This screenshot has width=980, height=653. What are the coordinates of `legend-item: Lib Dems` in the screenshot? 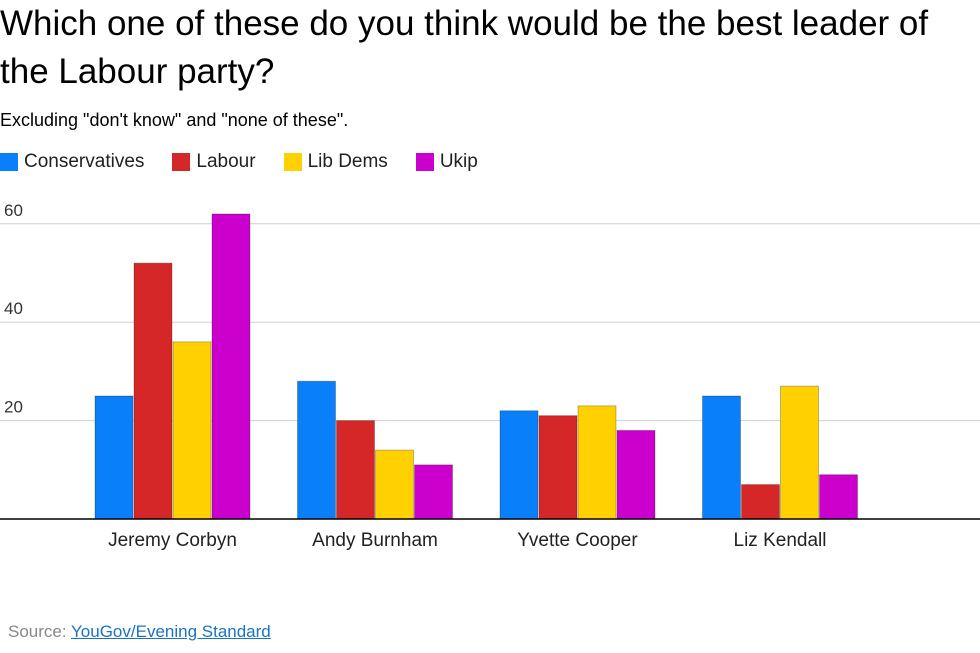 It's located at (335, 162).